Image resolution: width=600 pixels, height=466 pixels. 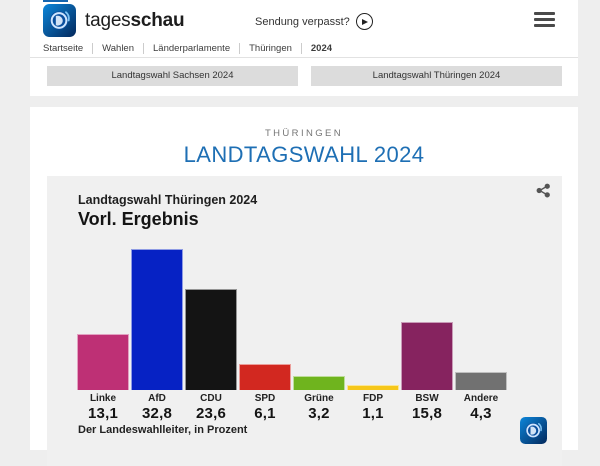 What do you see at coordinates (543, 190) in the screenshot?
I see `share-icon` at bounding box center [543, 190].